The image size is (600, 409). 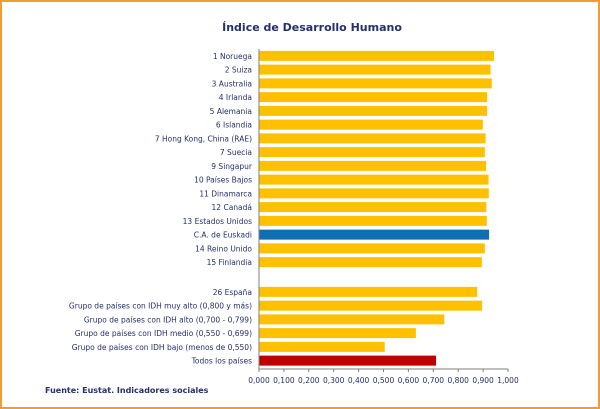 What do you see at coordinates (225, 193) in the screenshot?
I see `category-label-11-dinamarca: 11 Dinamarca` at bounding box center [225, 193].